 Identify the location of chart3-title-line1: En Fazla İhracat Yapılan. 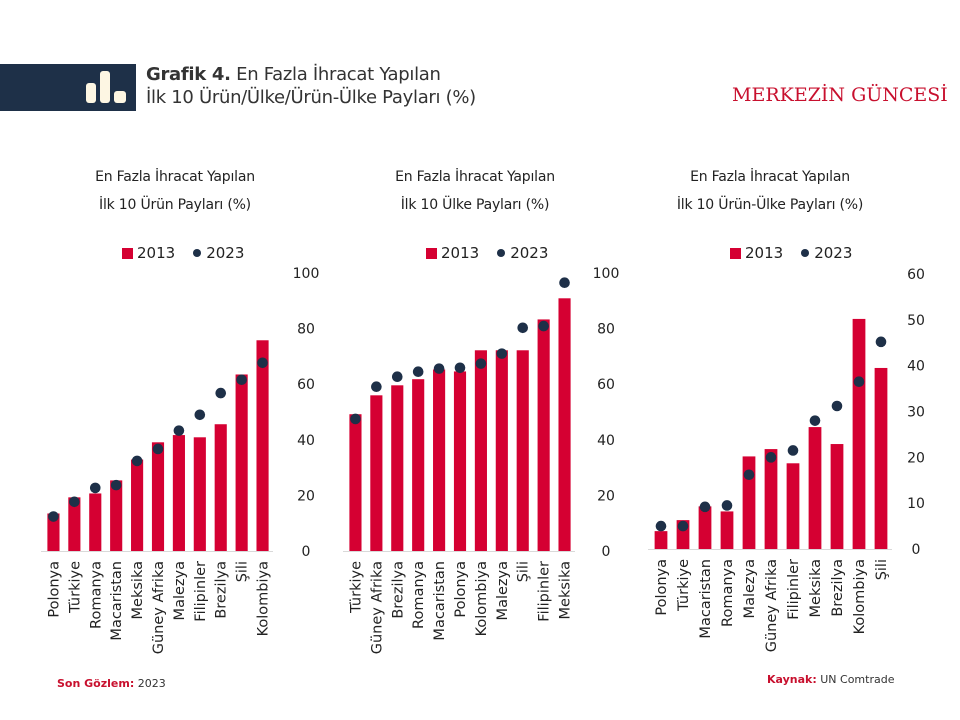
(770, 177).